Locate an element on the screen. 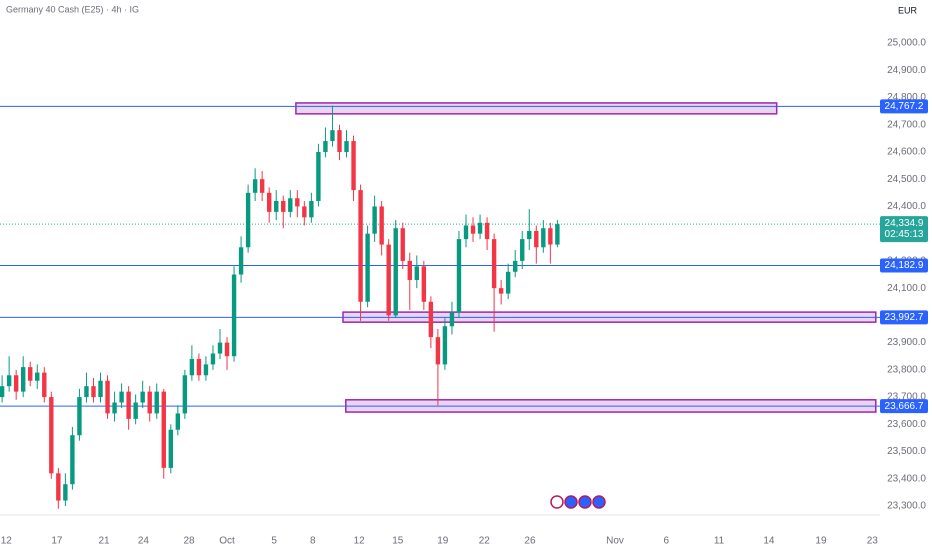 The image size is (932, 550). last-price-tag is located at coordinates (904, 229).